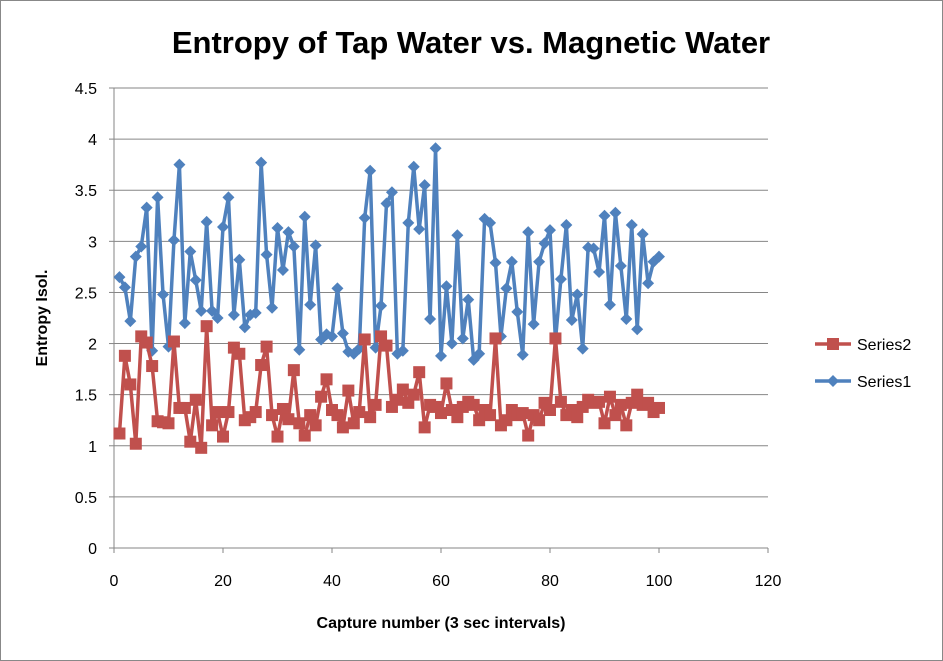 This screenshot has width=943, height=661. I want to click on x-tick-label: 20, so click(223, 581).